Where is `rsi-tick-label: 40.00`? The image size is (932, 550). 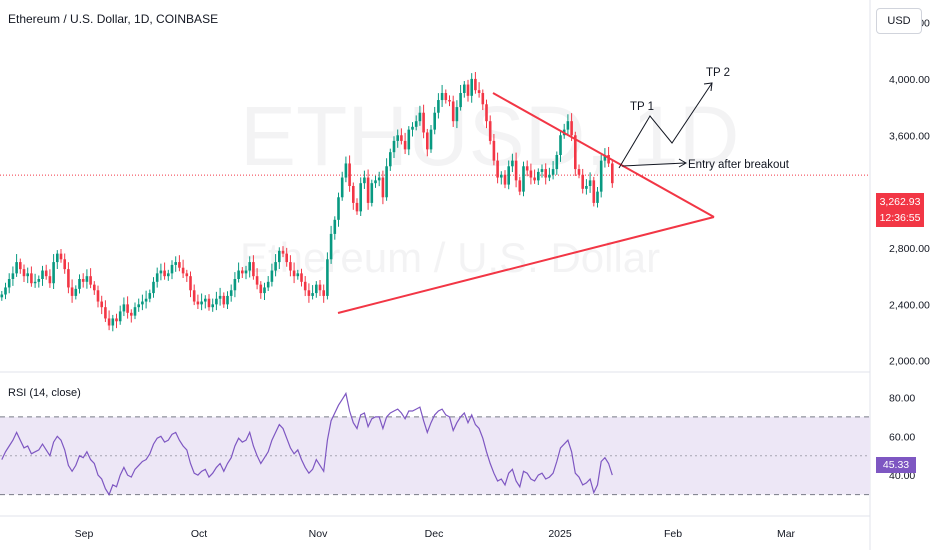 rsi-tick-label: 40.00 is located at coordinates (902, 476).